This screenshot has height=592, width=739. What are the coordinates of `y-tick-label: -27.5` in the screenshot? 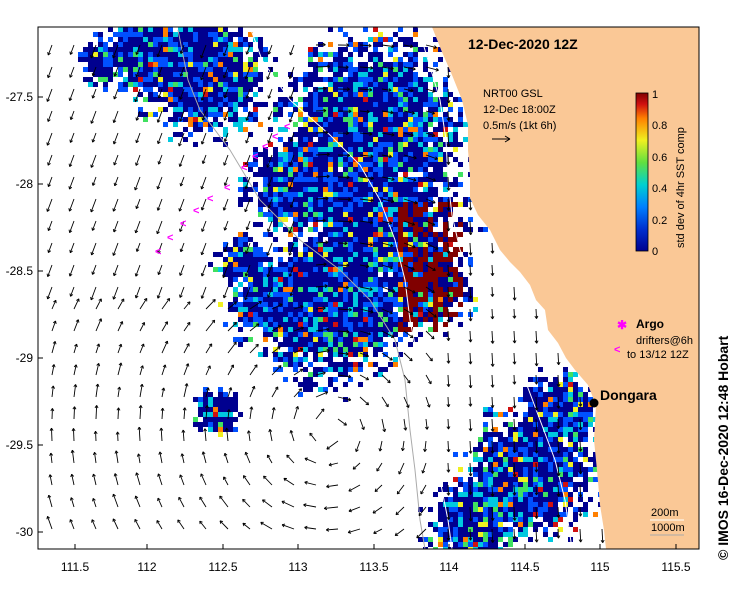 It's located at (20, 97).